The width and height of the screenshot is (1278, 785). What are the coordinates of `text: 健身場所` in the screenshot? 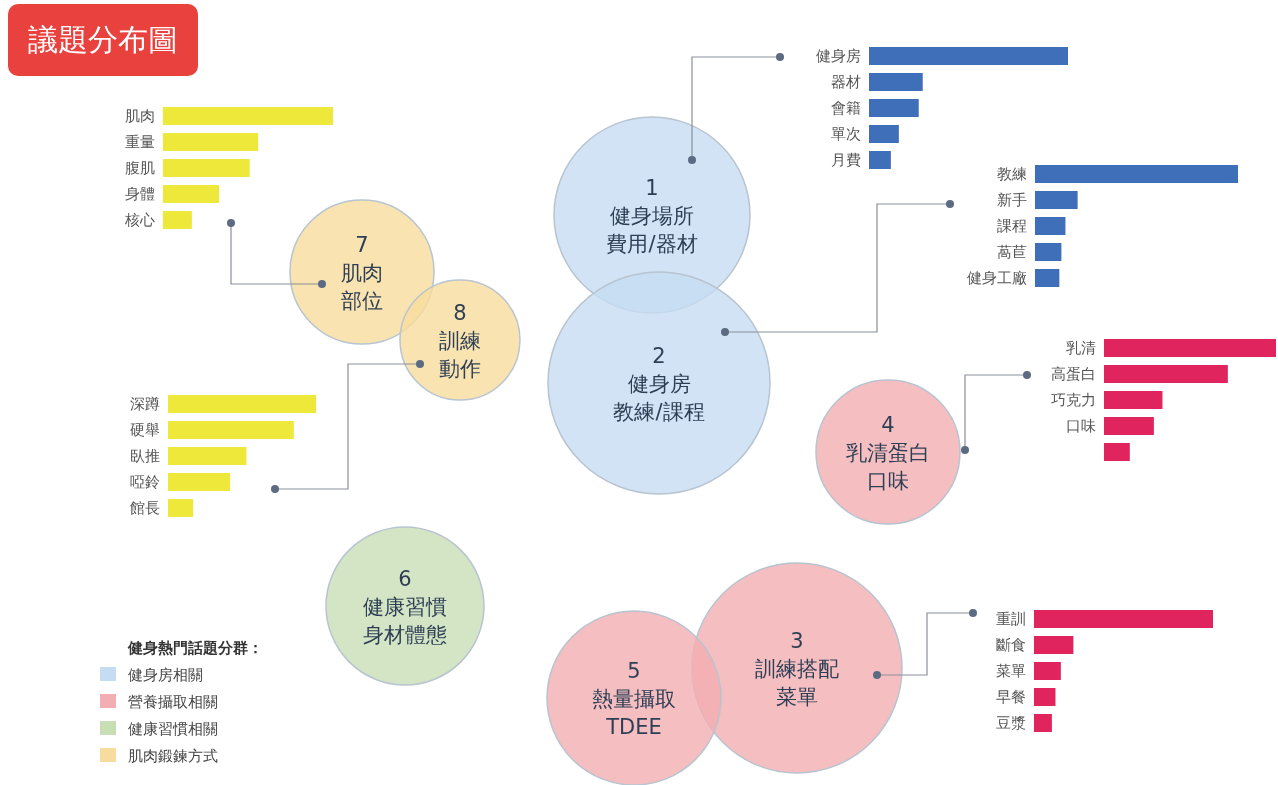 It's located at (652, 216).